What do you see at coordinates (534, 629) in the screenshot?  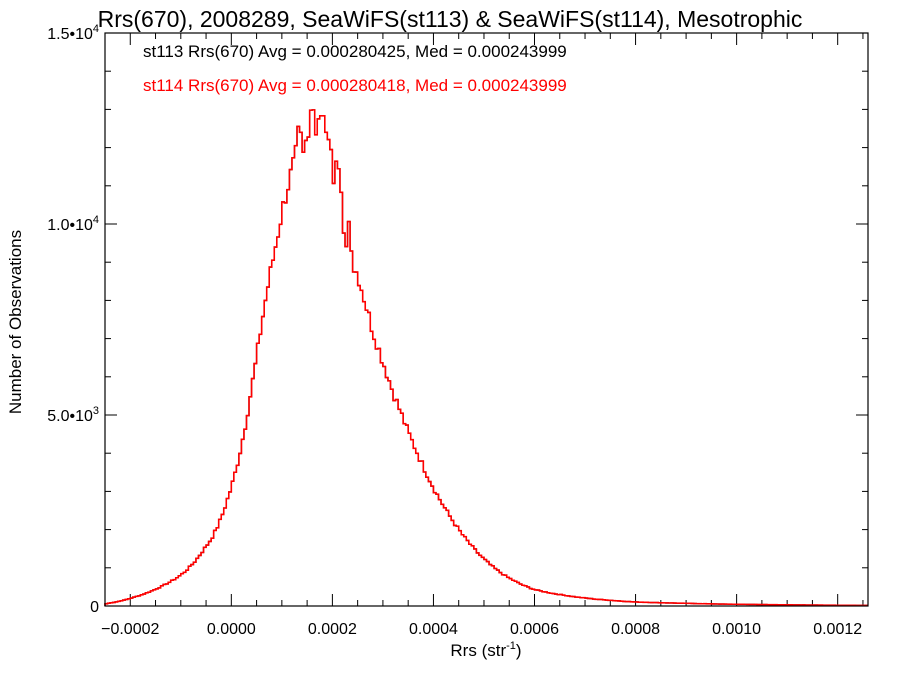 I see `x-tick-label: 0.0006` at bounding box center [534, 629].